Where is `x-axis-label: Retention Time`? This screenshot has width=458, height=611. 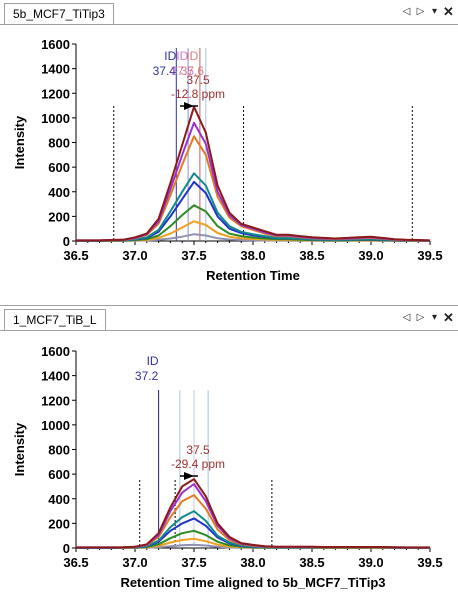
x-axis-label: Retention Time is located at coordinates (253, 275).